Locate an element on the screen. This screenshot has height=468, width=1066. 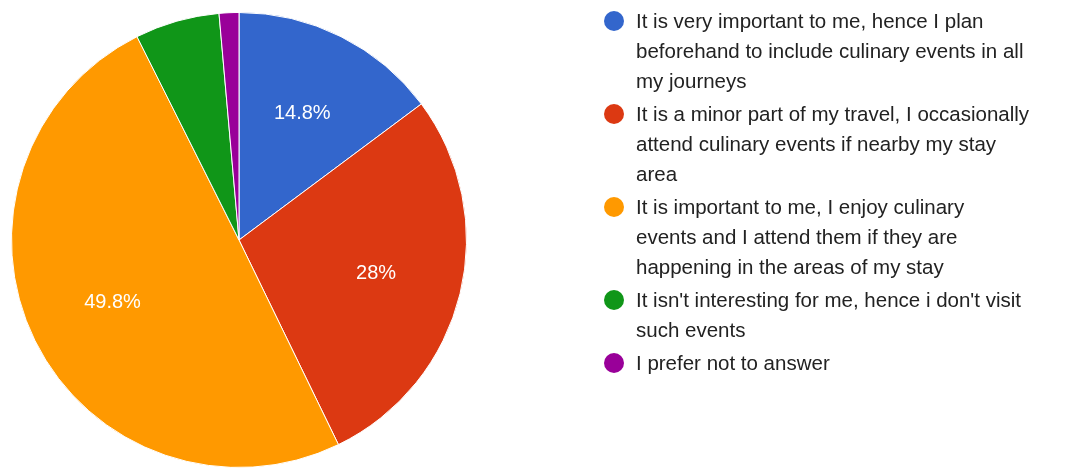
legend-label: It is a minor part of my travel, I occasionally attend culinary events if nearby my stay area is located at coordinates (833, 144).